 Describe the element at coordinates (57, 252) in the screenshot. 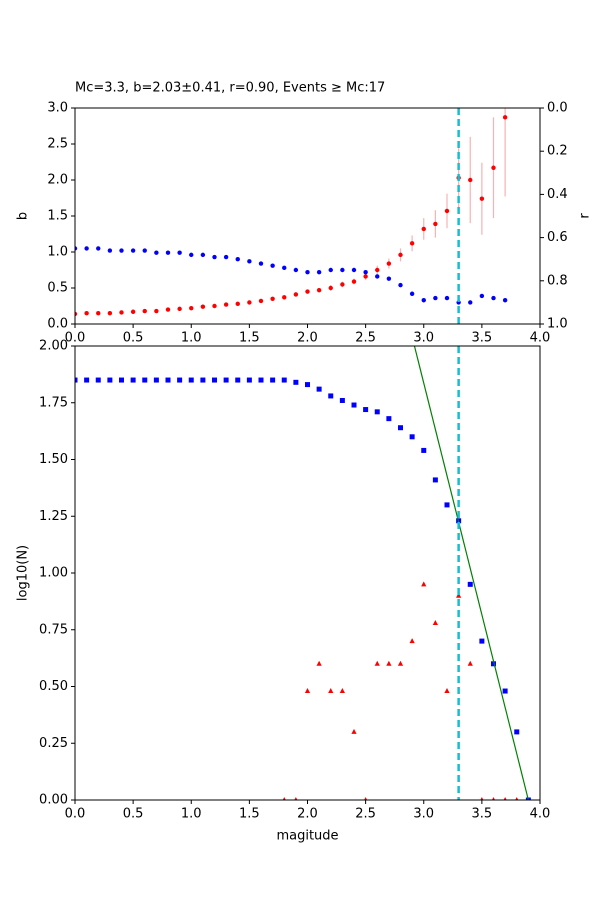

I see `y-tick-label: 1.0` at that location.